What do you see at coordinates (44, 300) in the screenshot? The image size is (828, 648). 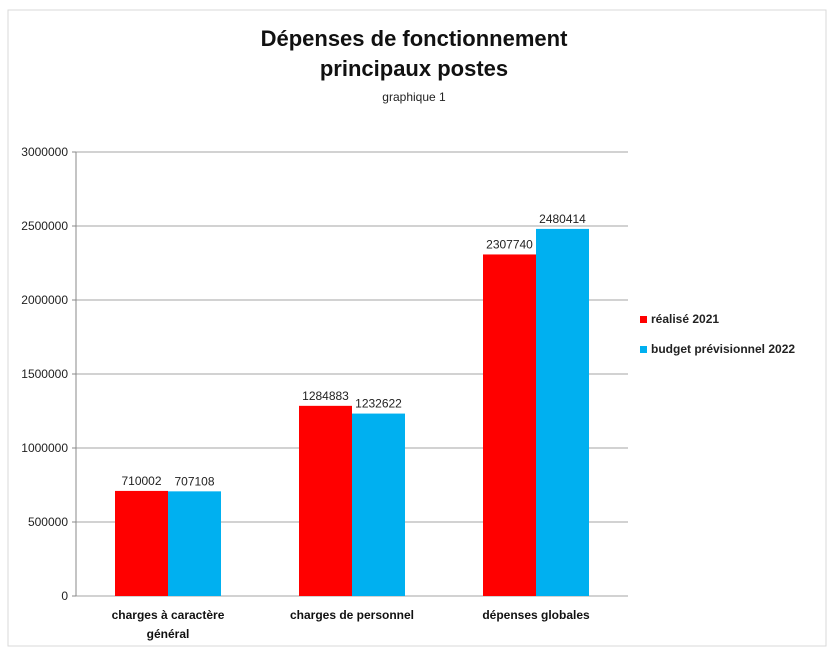 I see `y-tick-label: 2000000` at bounding box center [44, 300].